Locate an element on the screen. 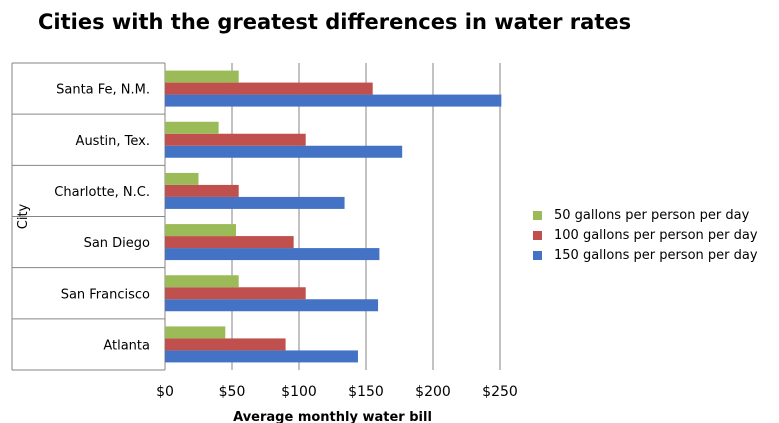  legend-label: 100 gallons per person per day is located at coordinates (656, 235).